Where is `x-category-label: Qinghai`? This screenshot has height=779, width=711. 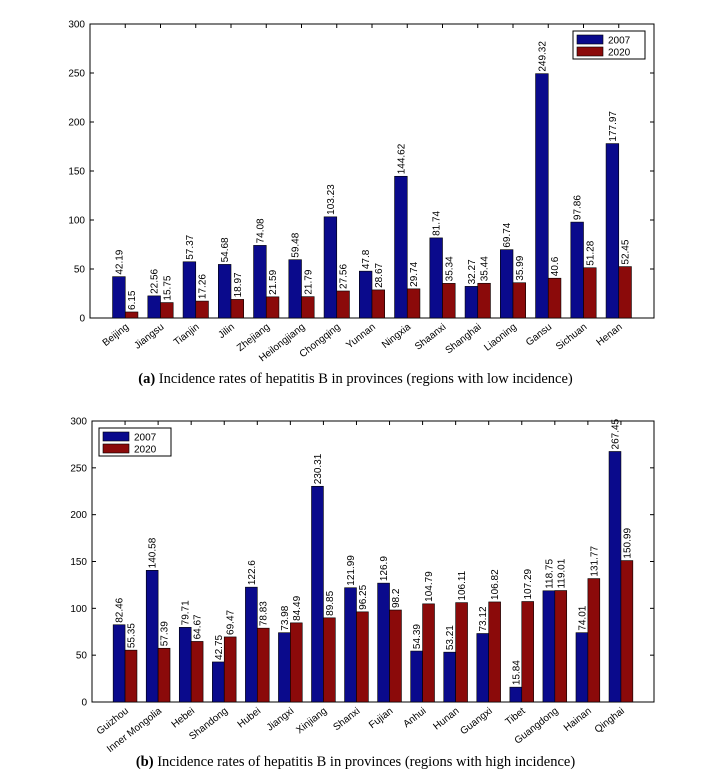
x-category-label: Qinghai is located at coordinates (610, 721).